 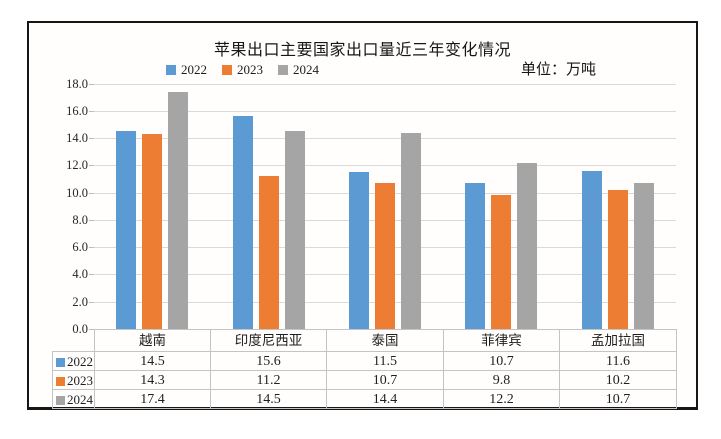 I want to click on table-header-cell: 孟加拉国, so click(x=618, y=340).